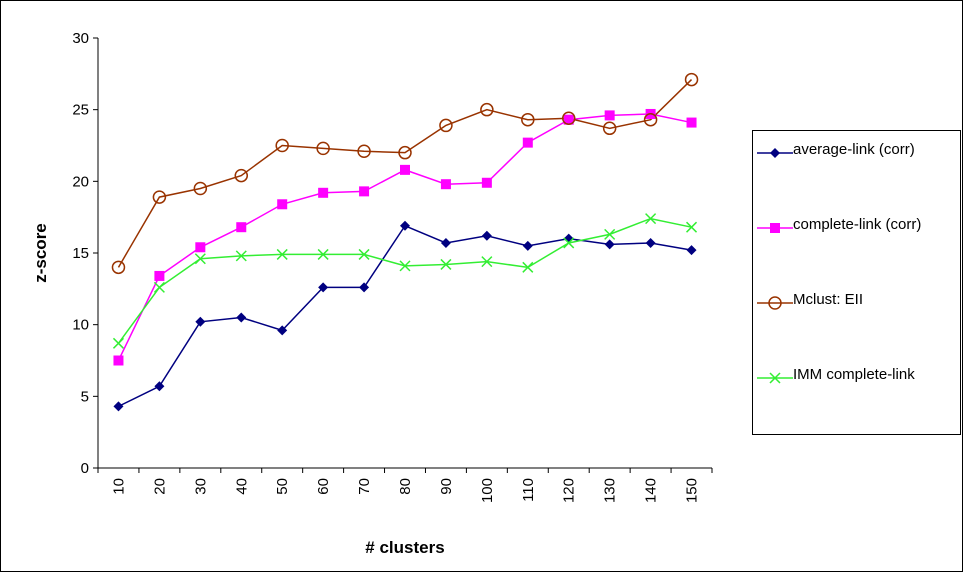 This screenshot has width=963, height=572. Describe the element at coordinates (854, 149) in the screenshot. I see `legend-label: average-link (corr)` at that location.